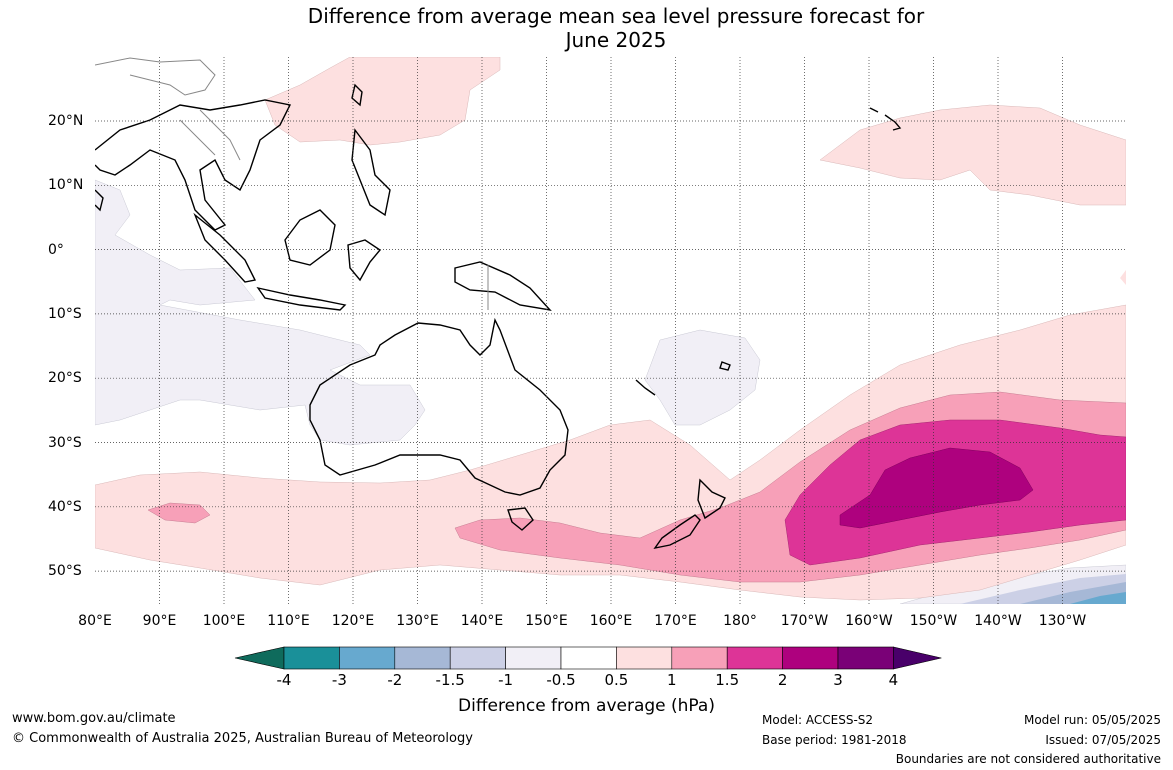  What do you see at coordinates (672, 680) in the screenshot?
I see `colorbar-tick-label: 1` at bounding box center [672, 680].